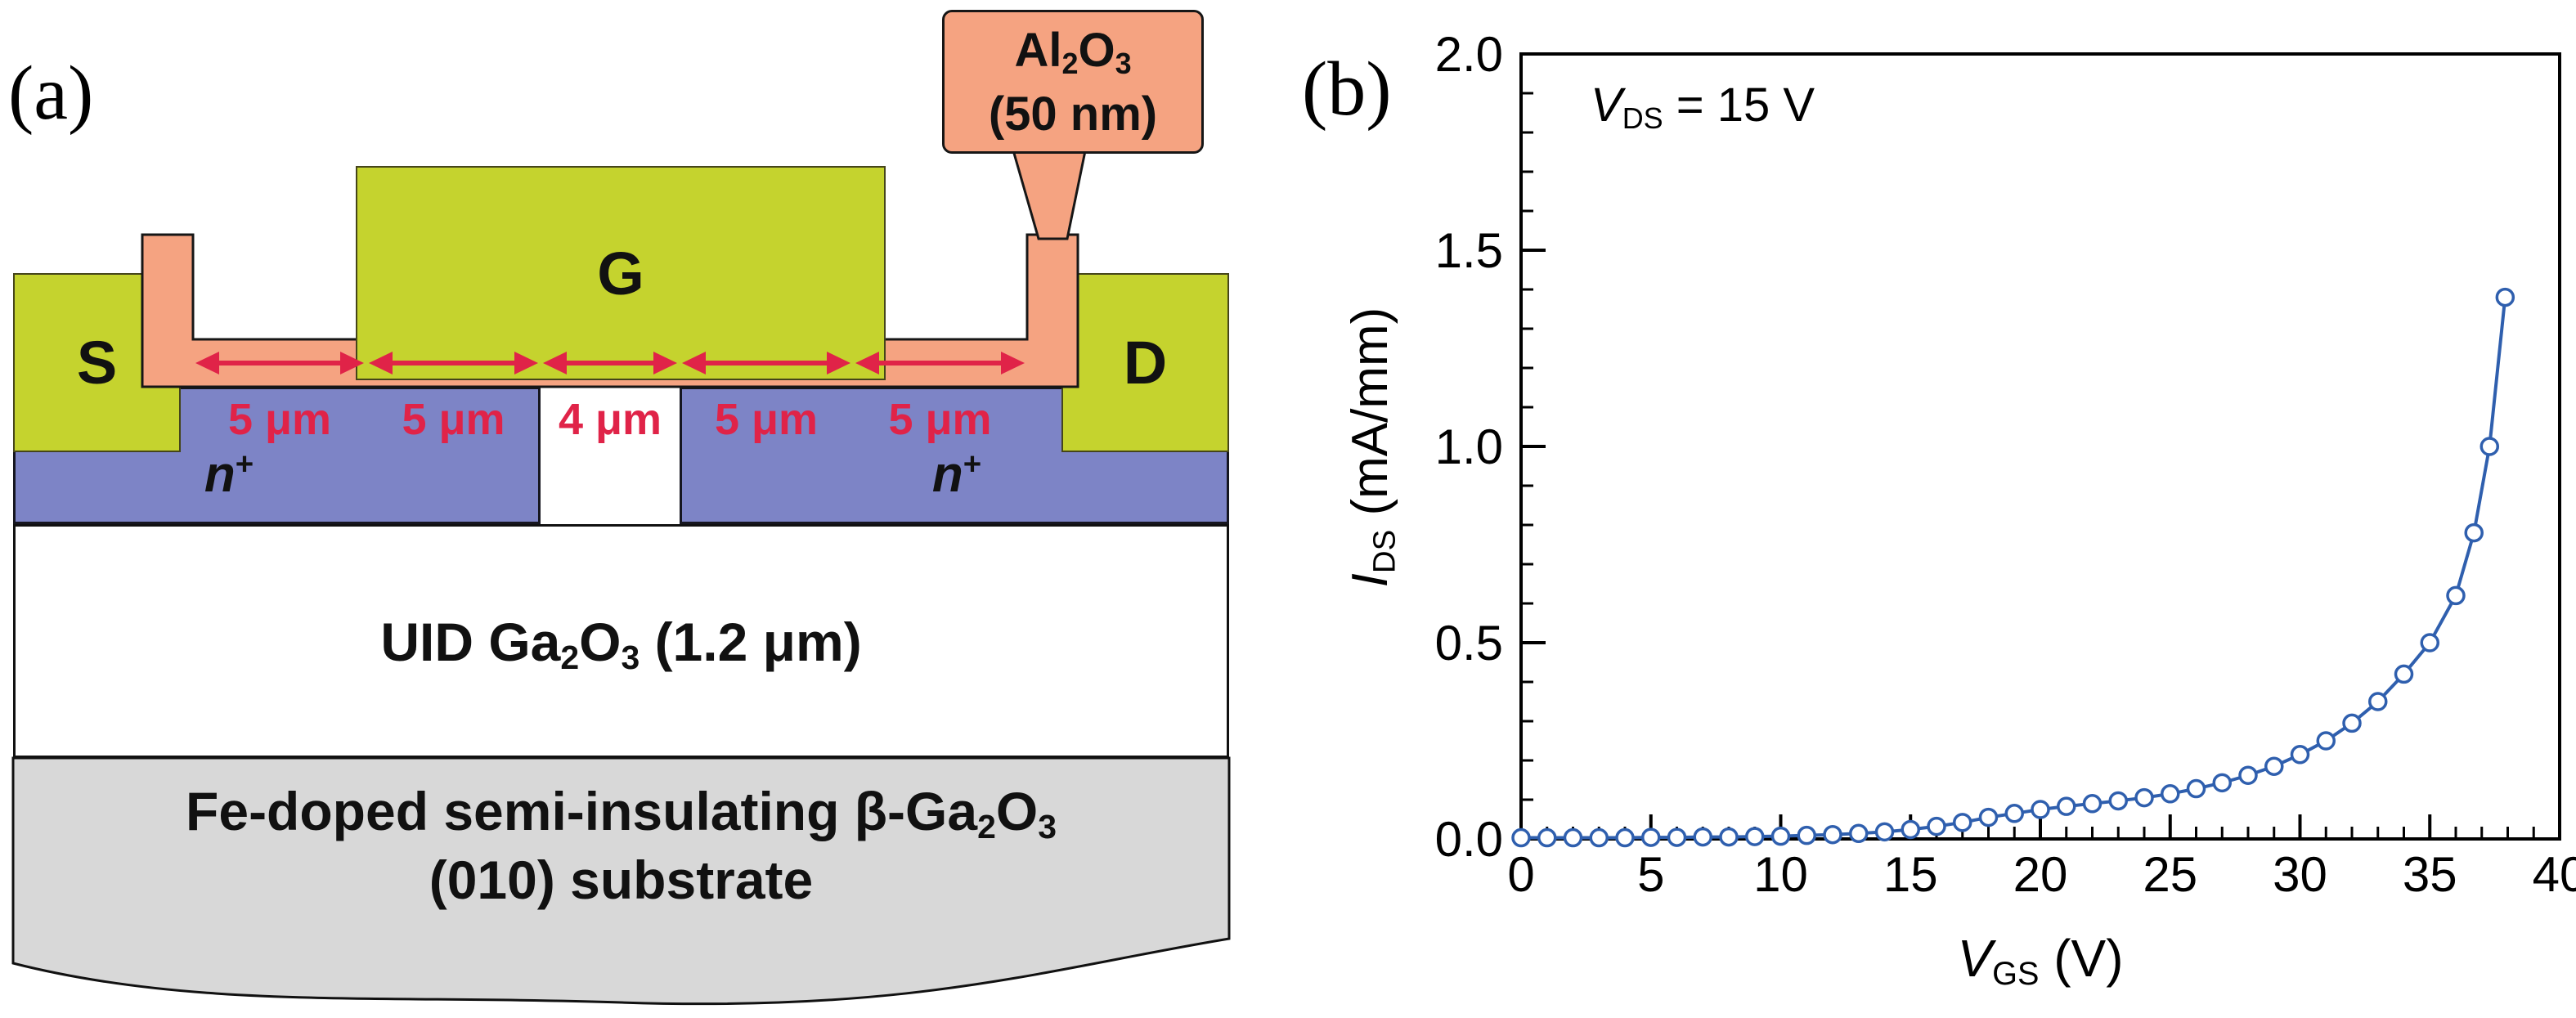  I want to click on gate-label: G, so click(620, 273).